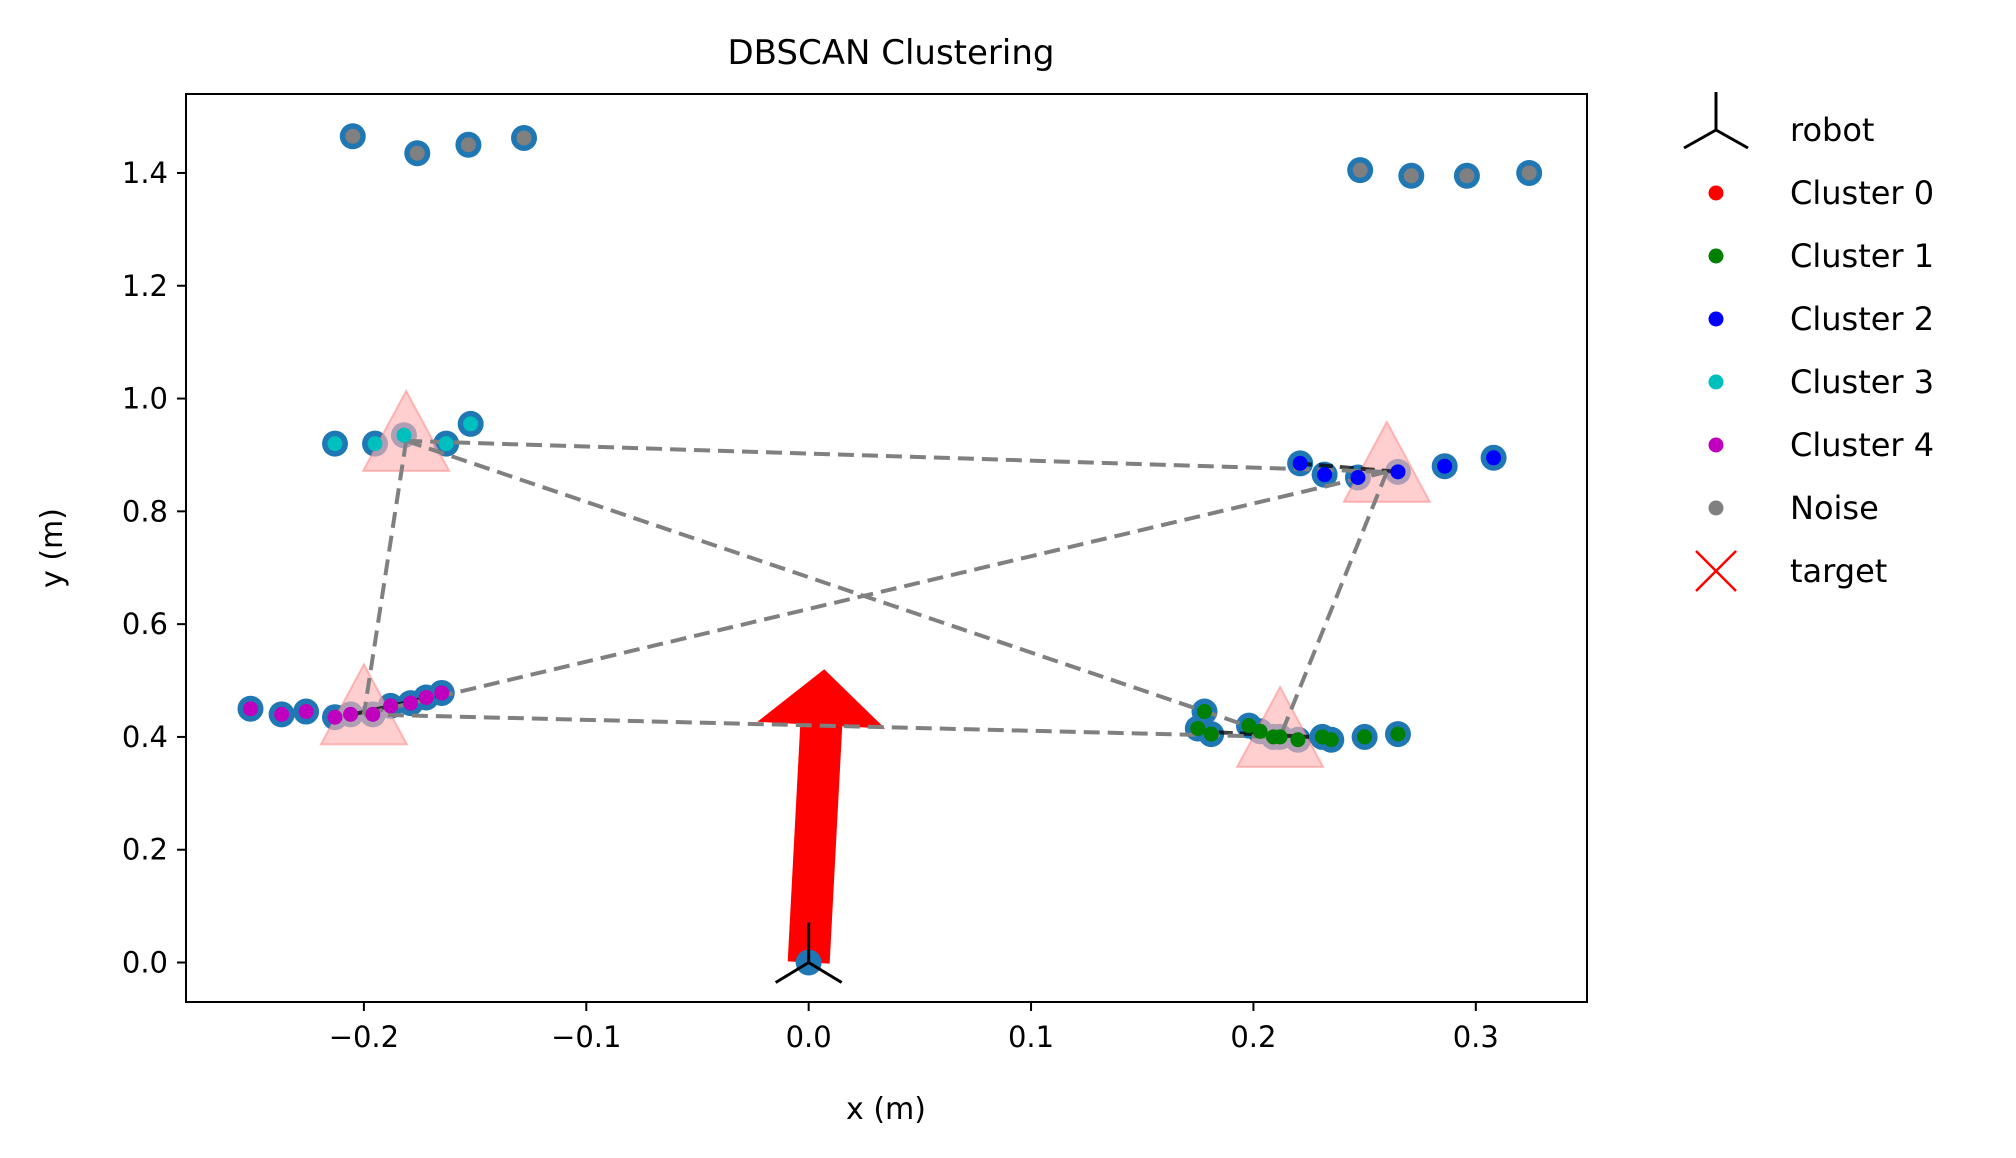 The image size is (2016, 1158). I want to click on legend-label: target, so click(1838, 571).